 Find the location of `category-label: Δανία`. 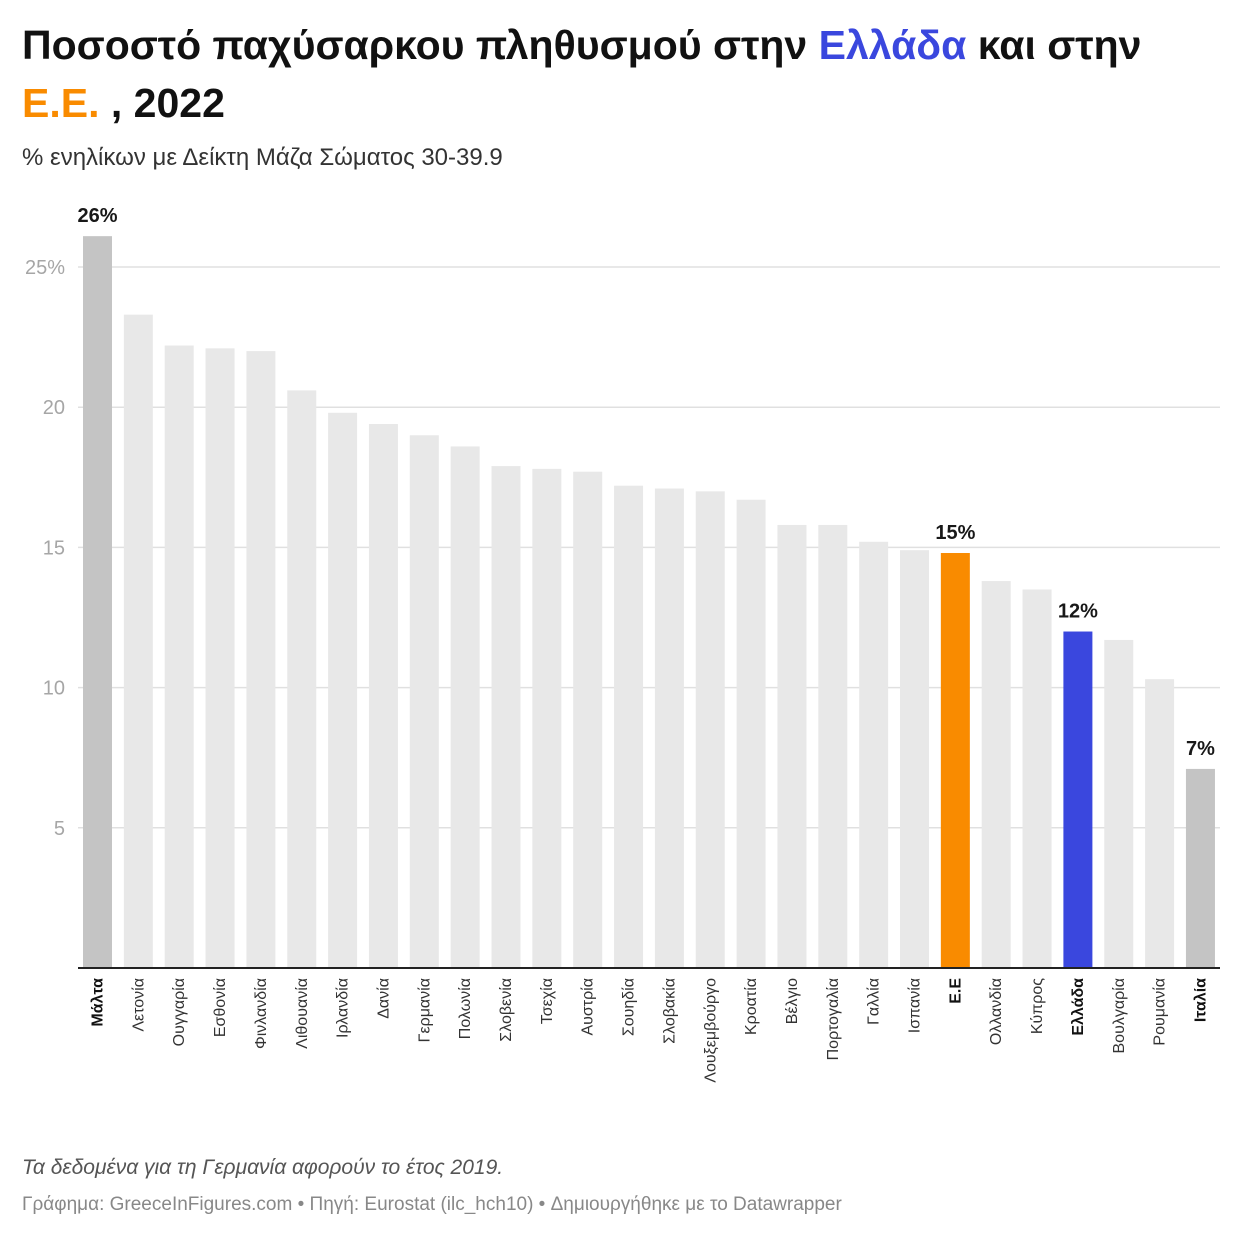

category-label: Δανία is located at coordinates (383, 998).